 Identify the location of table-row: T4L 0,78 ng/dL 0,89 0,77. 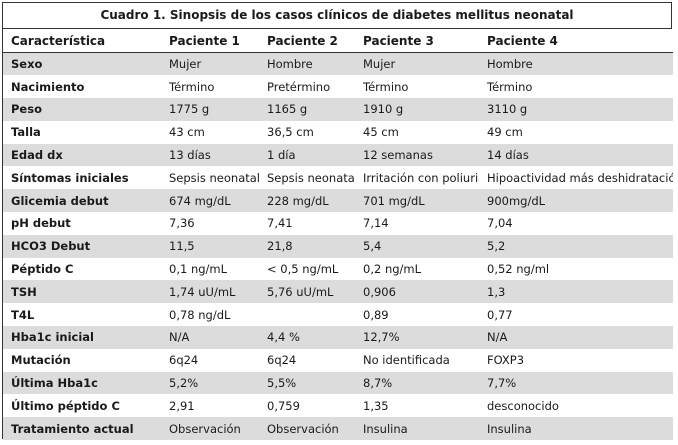
(338, 315).